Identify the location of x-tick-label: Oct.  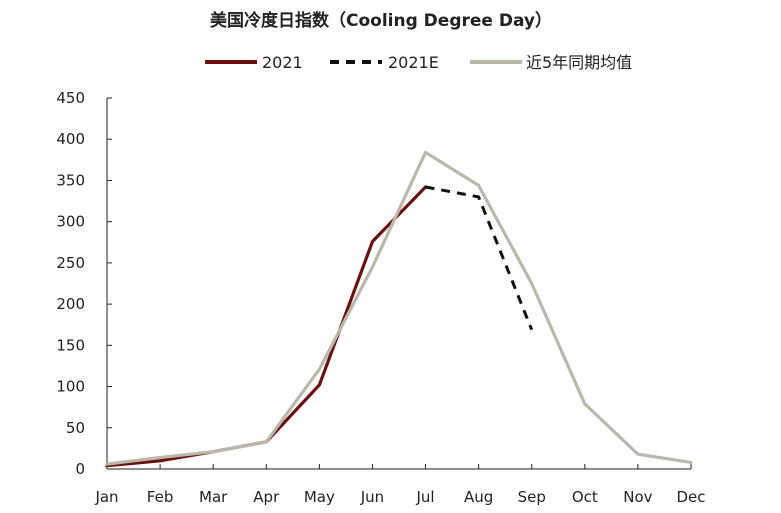
(585, 497).